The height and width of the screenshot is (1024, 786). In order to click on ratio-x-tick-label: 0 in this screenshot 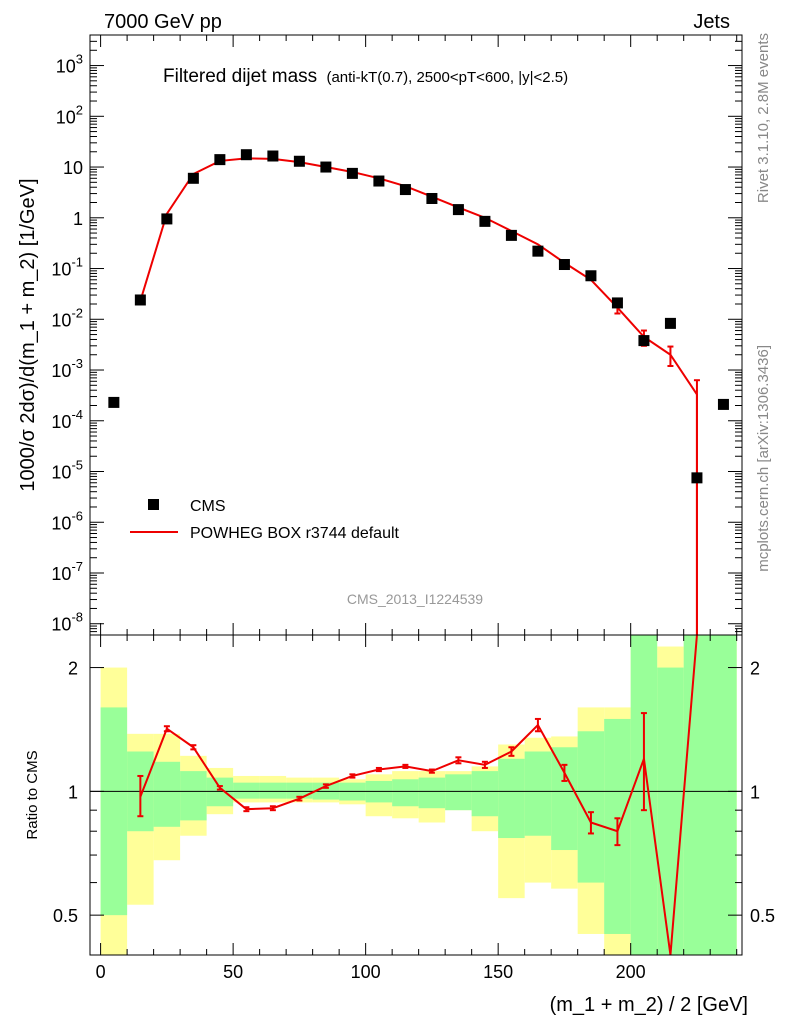, I will do `click(101, 972)`.